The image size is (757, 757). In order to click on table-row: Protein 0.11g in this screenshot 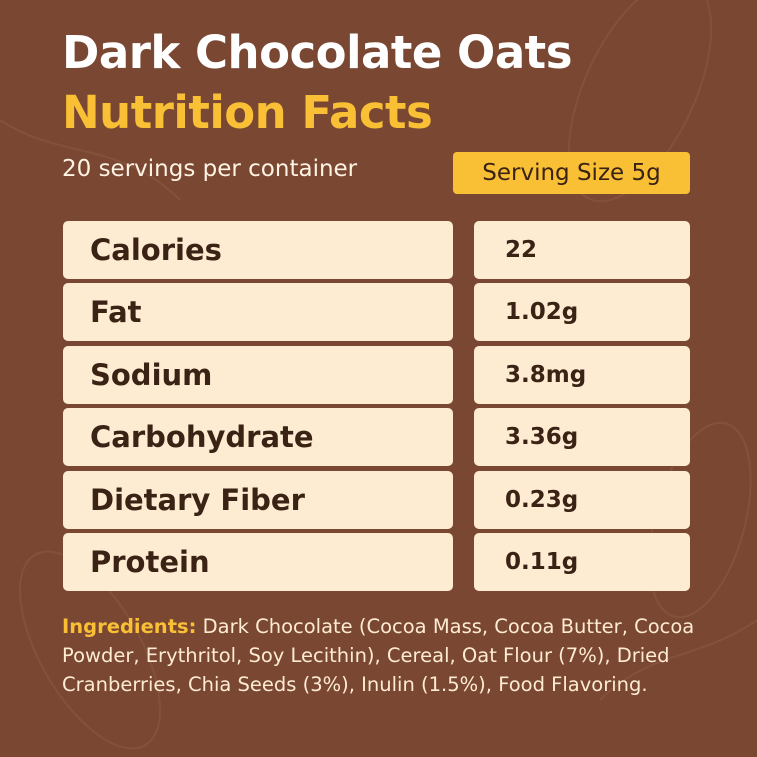, I will do `click(376, 562)`.